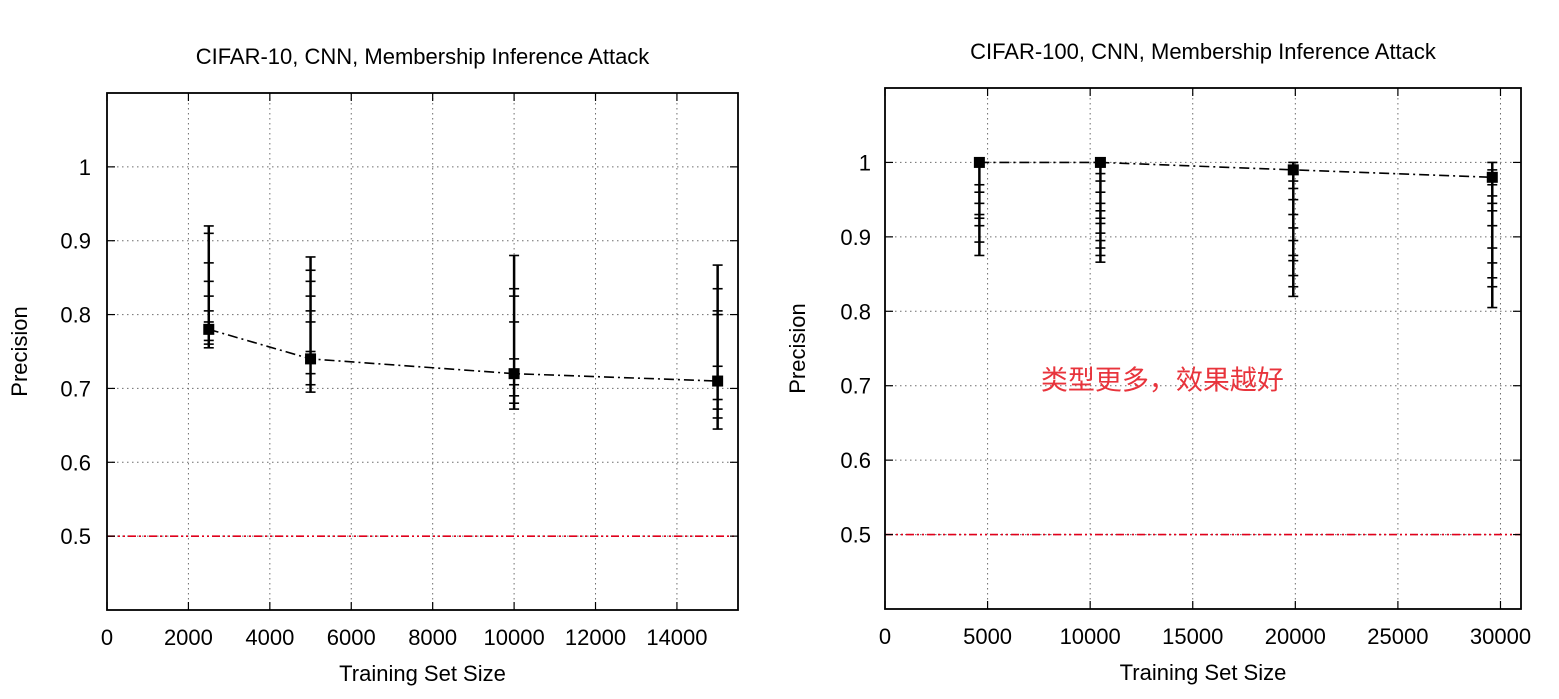 The height and width of the screenshot is (699, 1559). What do you see at coordinates (1162, 380) in the screenshot?
I see `chart-annotation: 类型更多，效果越好` at bounding box center [1162, 380].